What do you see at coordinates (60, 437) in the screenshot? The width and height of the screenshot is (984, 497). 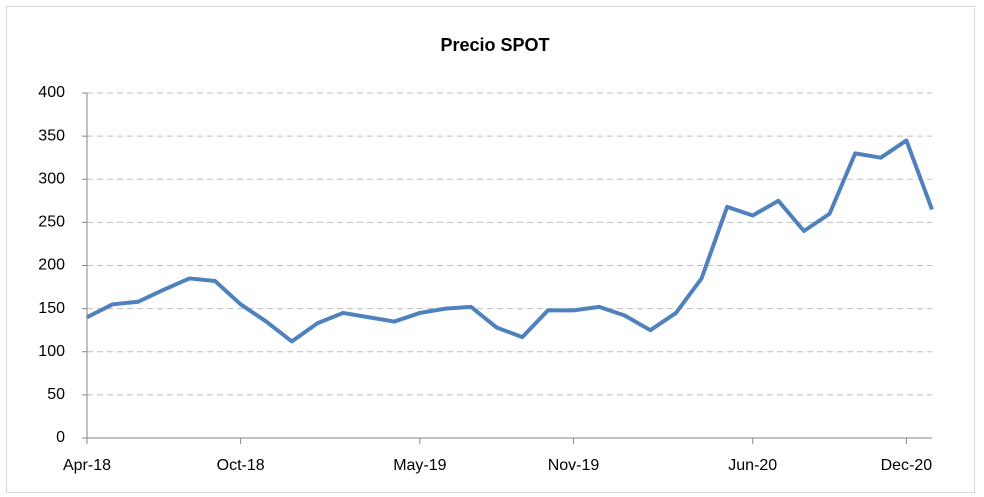 I see `y-tick-label: 0` at bounding box center [60, 437].